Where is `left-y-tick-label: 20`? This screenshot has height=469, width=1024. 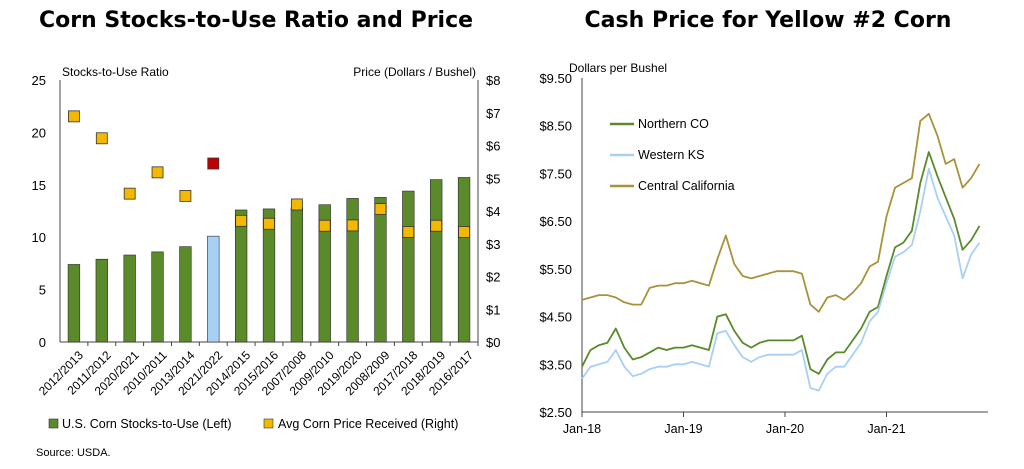 left-y-tick-label: 20 is located at coordinates (39, 132).